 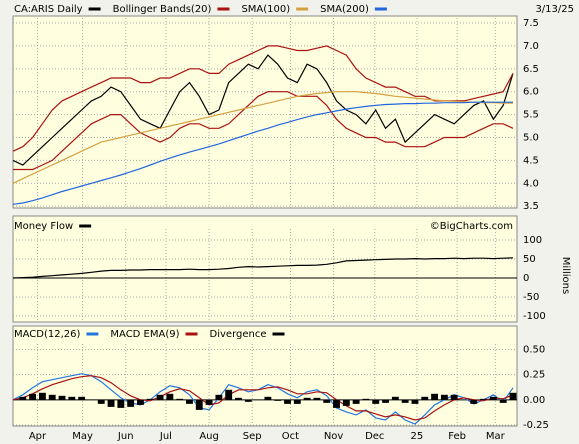 What do you see at coordinates (334, 436) in the screenshot?
I see `x-tick-label: Nov` at bounding box center [334, 436].